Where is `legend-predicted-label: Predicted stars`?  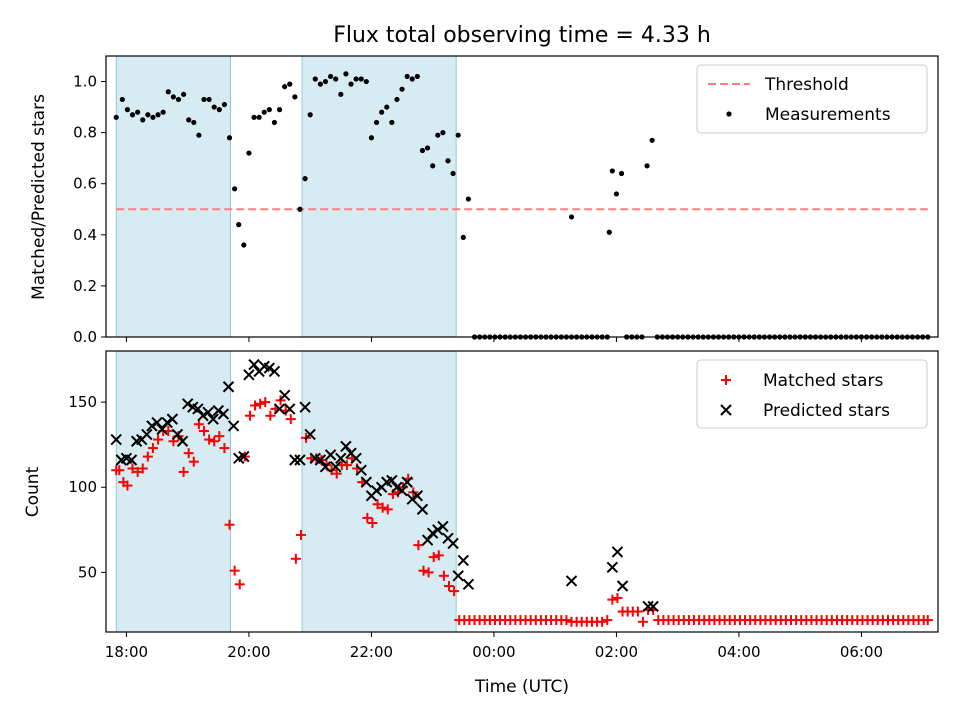 legend-predicted-label: Predicted stars is located at coordinates (826, 411).